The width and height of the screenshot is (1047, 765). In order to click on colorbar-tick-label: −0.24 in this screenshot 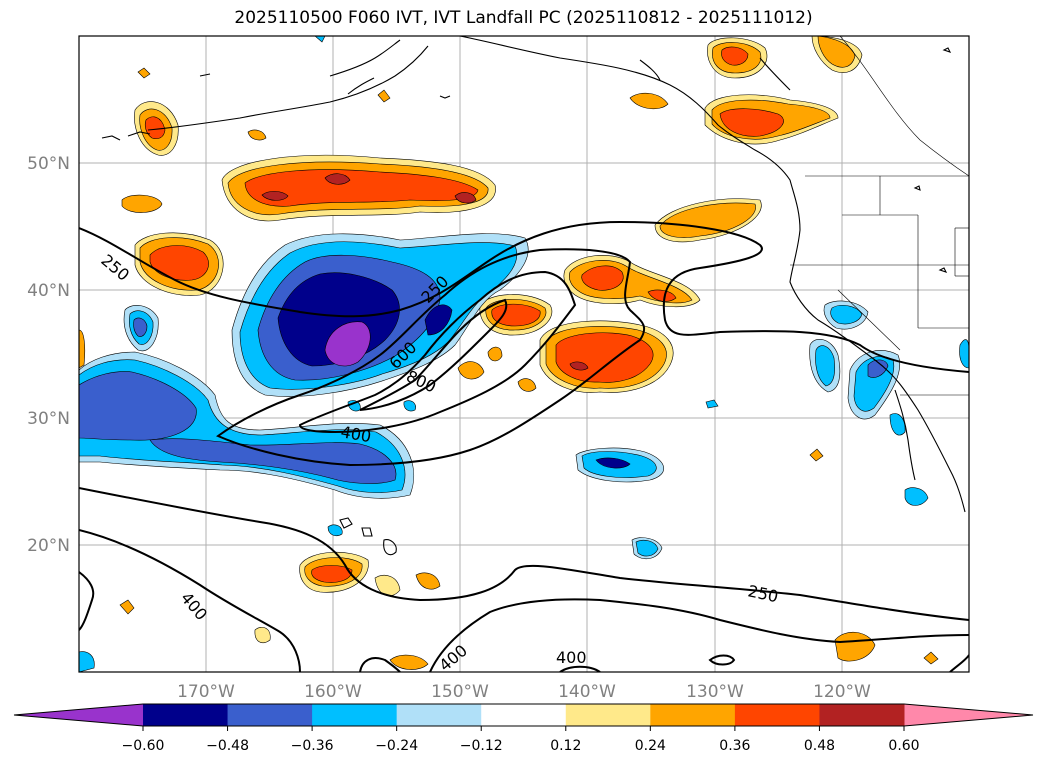, I will do `click(396, 746)`.